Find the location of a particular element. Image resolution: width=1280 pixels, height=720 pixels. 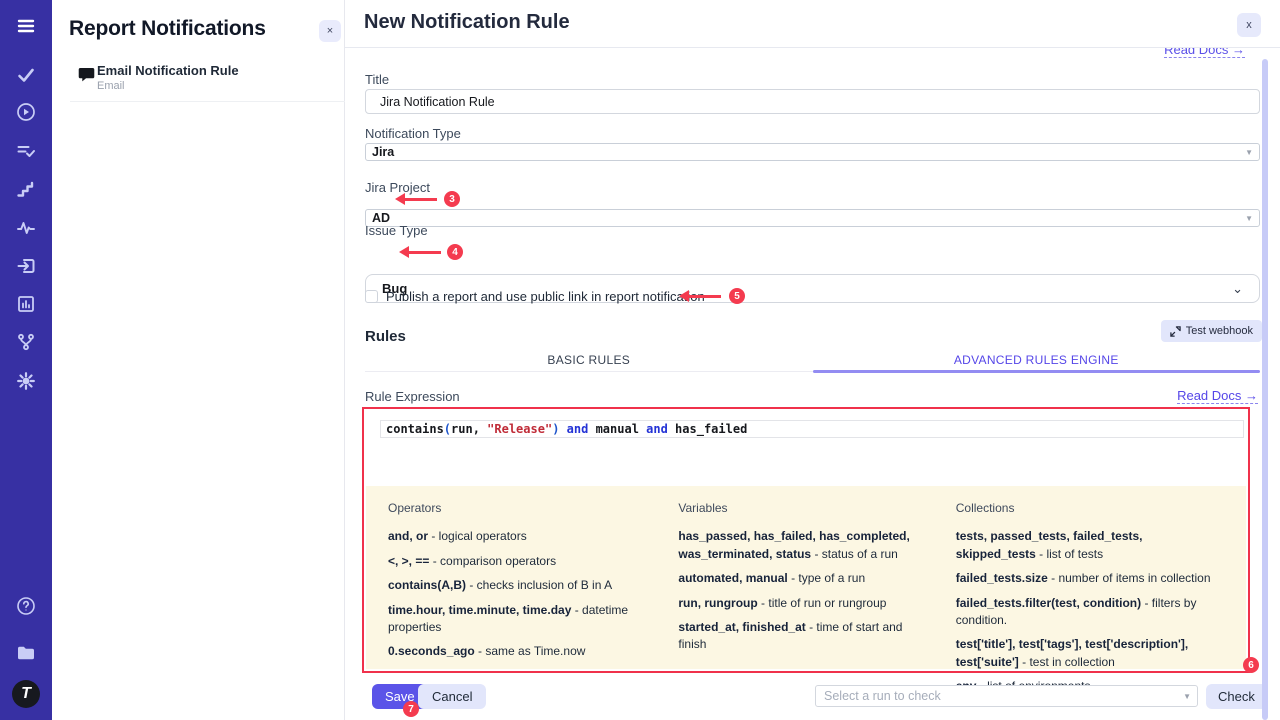

help-column-title: Operators is located at coordinates (415, 508).